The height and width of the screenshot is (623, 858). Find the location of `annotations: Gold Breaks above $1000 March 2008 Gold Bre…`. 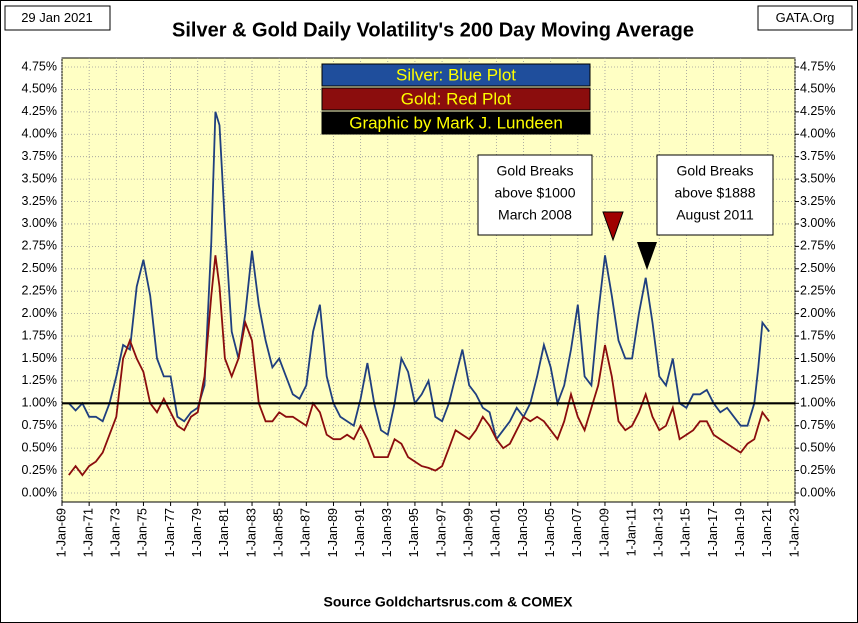

annotations: Gold Breaks above $1000 March 2008 Gold Bre… is located at coordinates (625, 195).